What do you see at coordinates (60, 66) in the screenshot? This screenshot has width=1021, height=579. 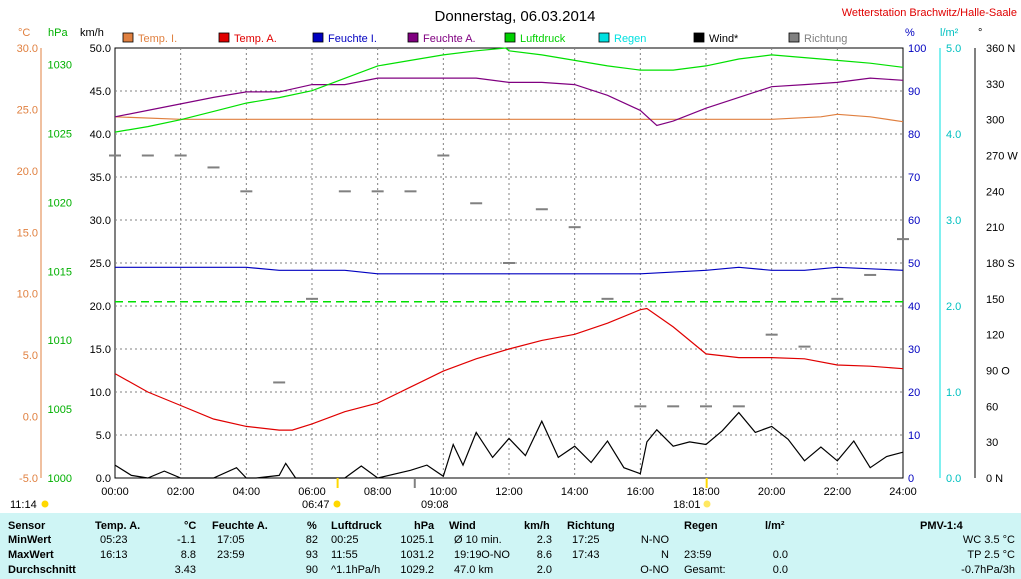 I see `pressure-tick-label: 1030` at bounding box center [60, 66].